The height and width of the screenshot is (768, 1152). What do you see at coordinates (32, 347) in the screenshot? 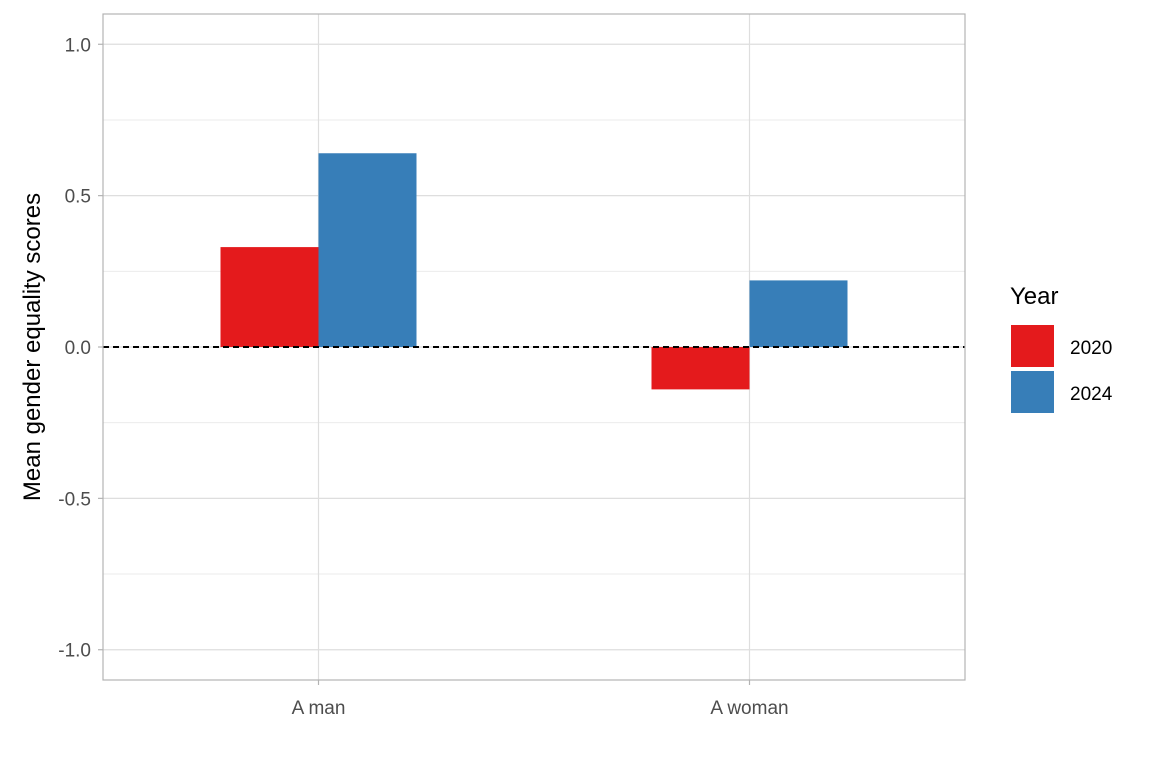
I see `y-axis-title: Mean gender equality scores` at bounding box center [32, 347].